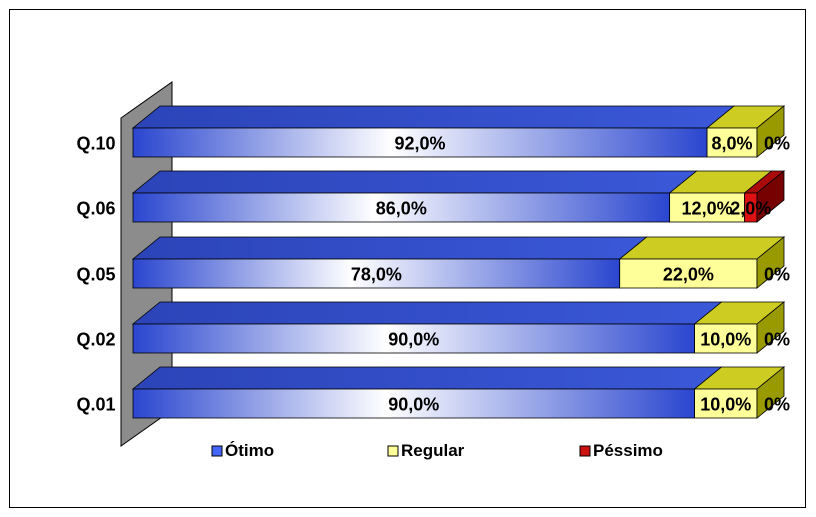 Image resolution: width=816 pixels, height=517 pixels. I want to click on legend-label-regular: Regular, so click(433, 450).